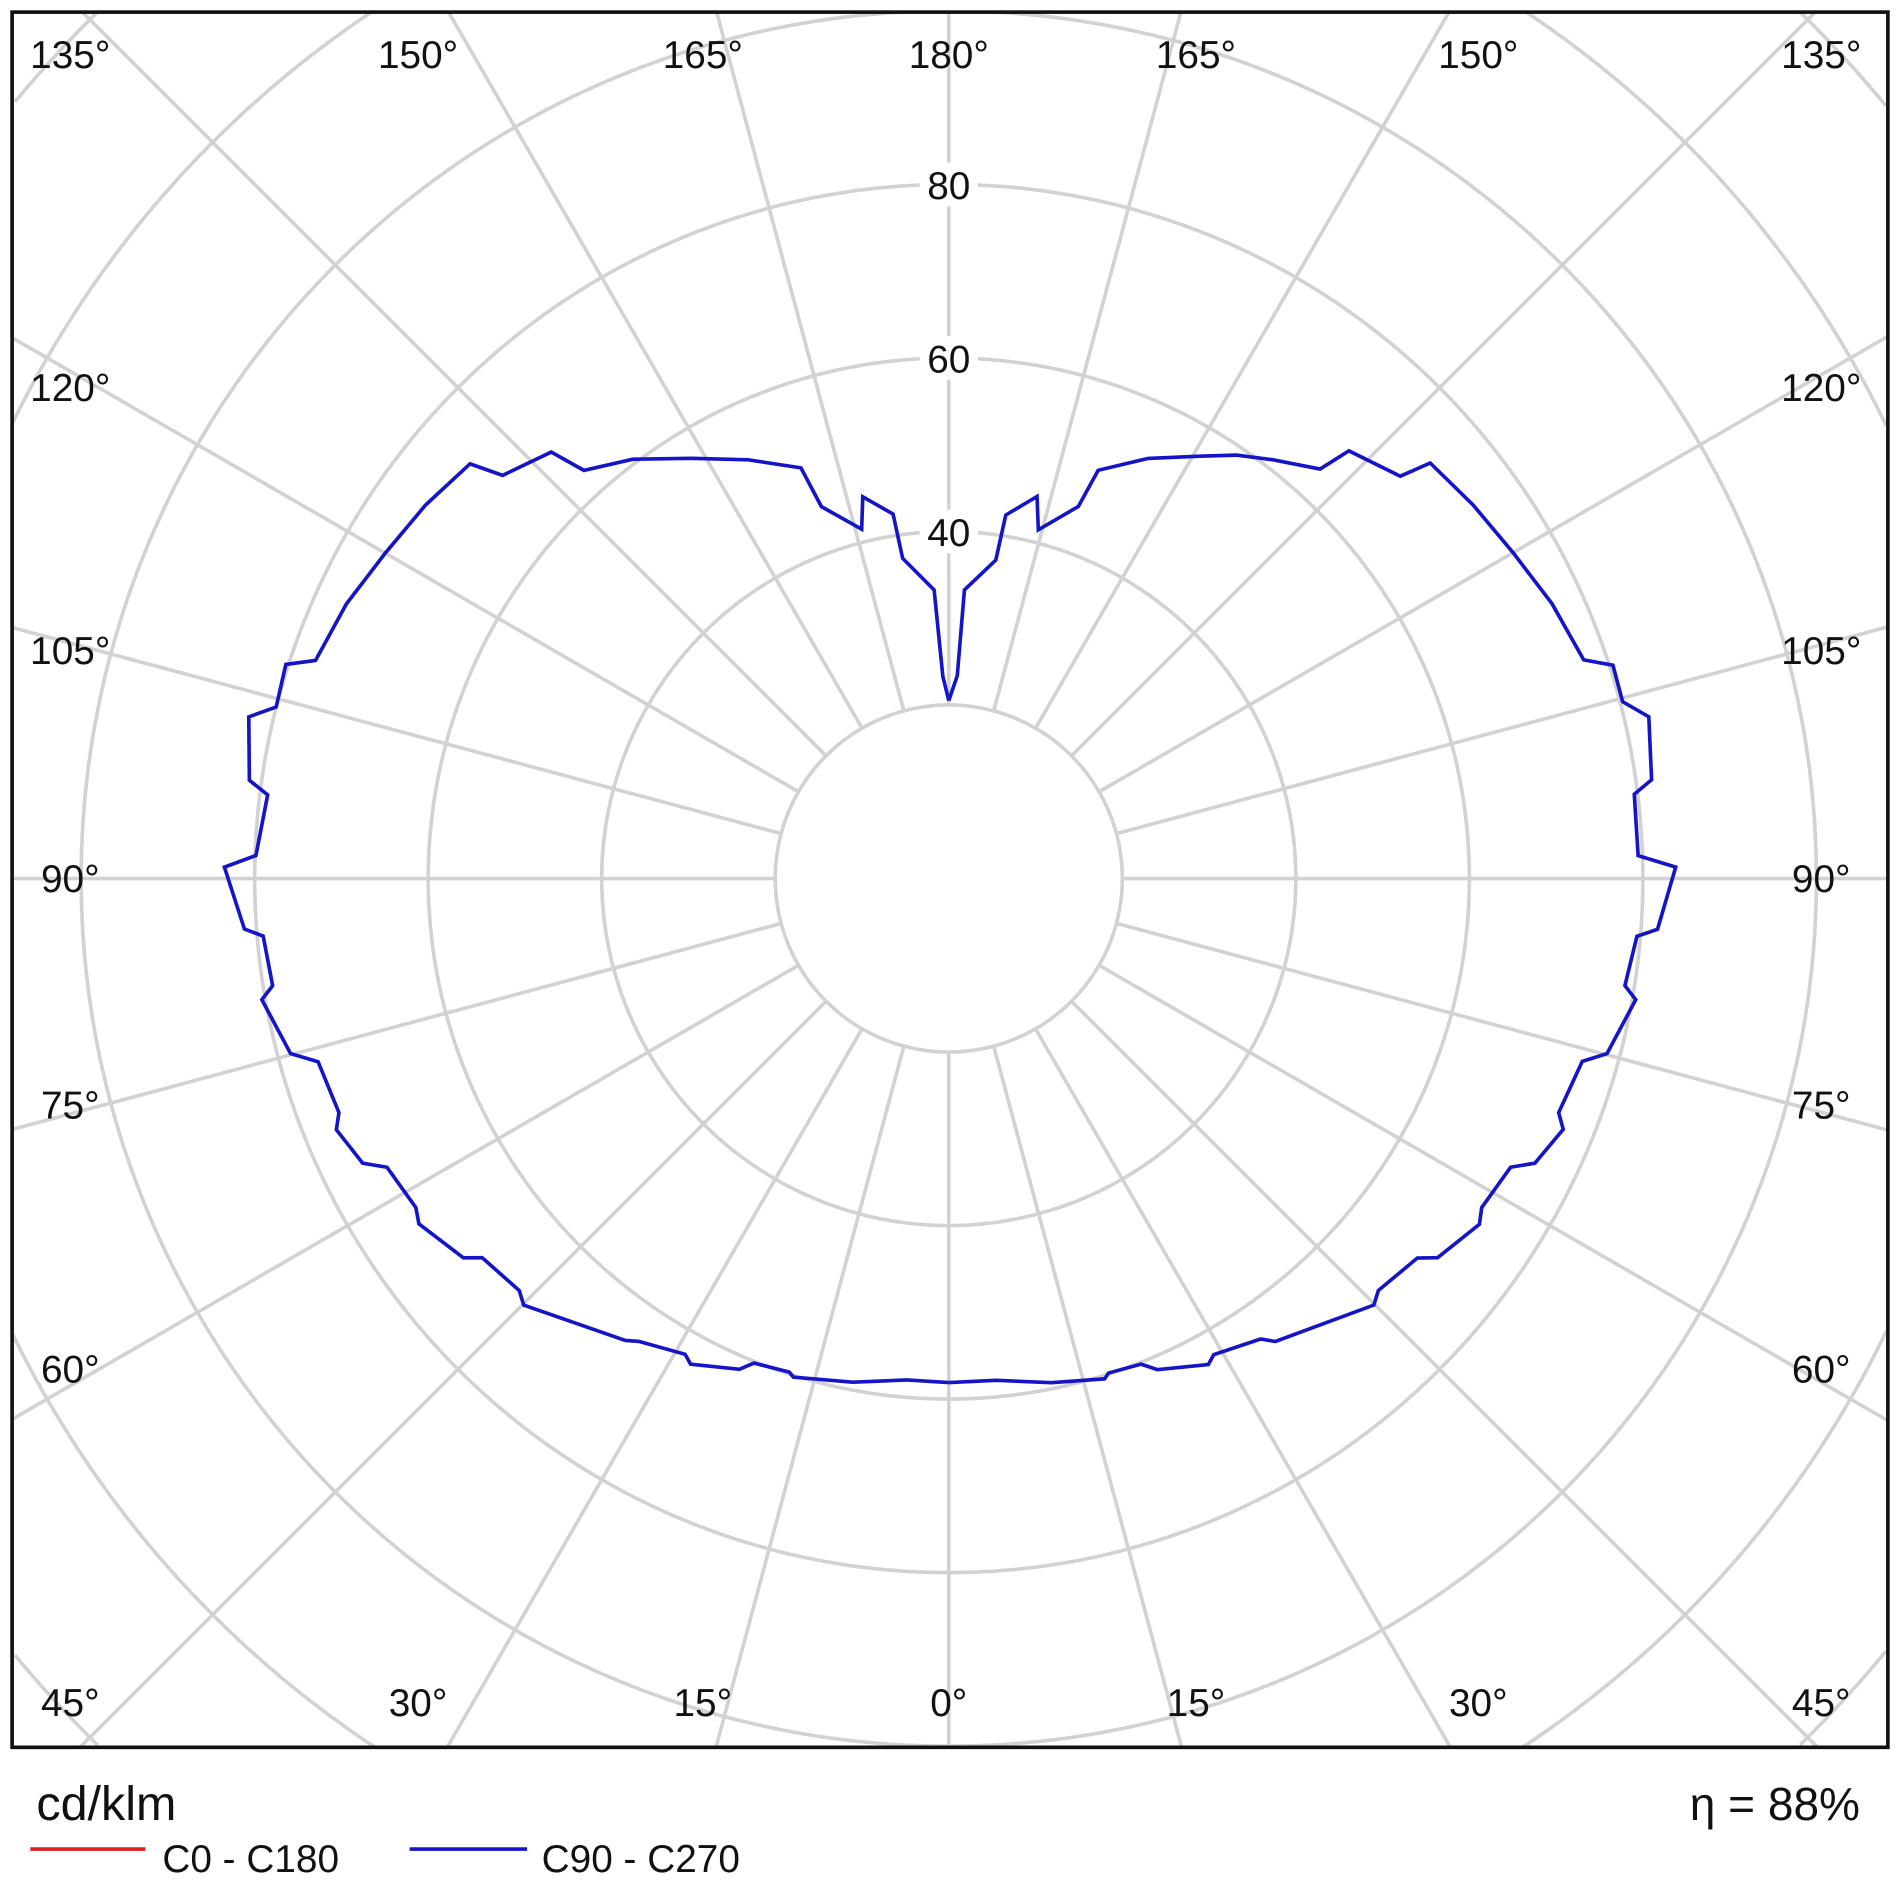  I want to click on angle-label-left-3: 75°, so click(70, 1105).